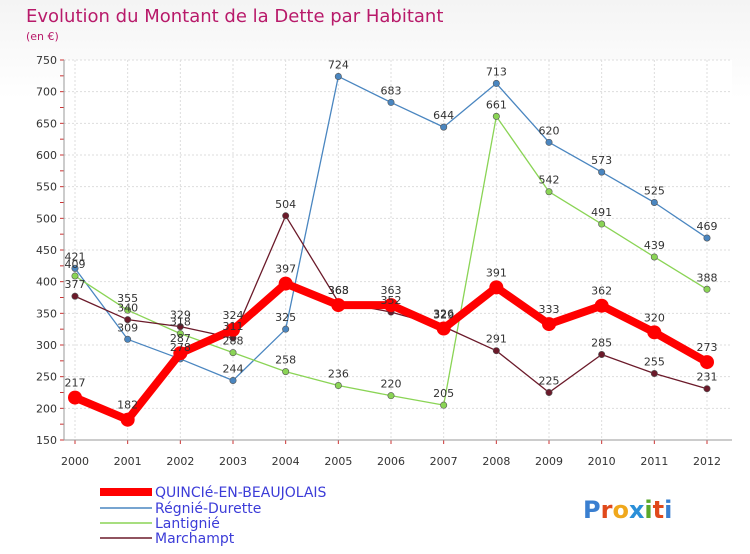  What do you see at coordinates (443, 393) in the screenshot?
I see `data-label: 205` at bounding box center [443, 393].